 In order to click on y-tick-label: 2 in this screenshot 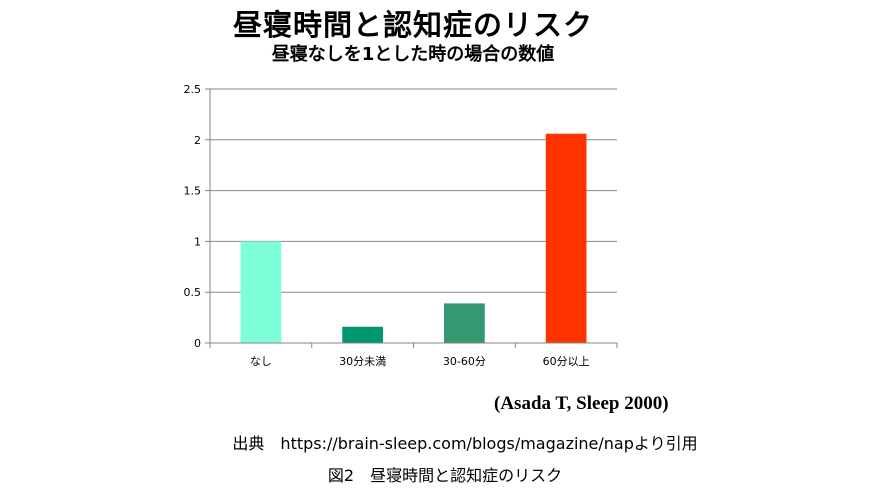, I will do `click(197, 140)`.